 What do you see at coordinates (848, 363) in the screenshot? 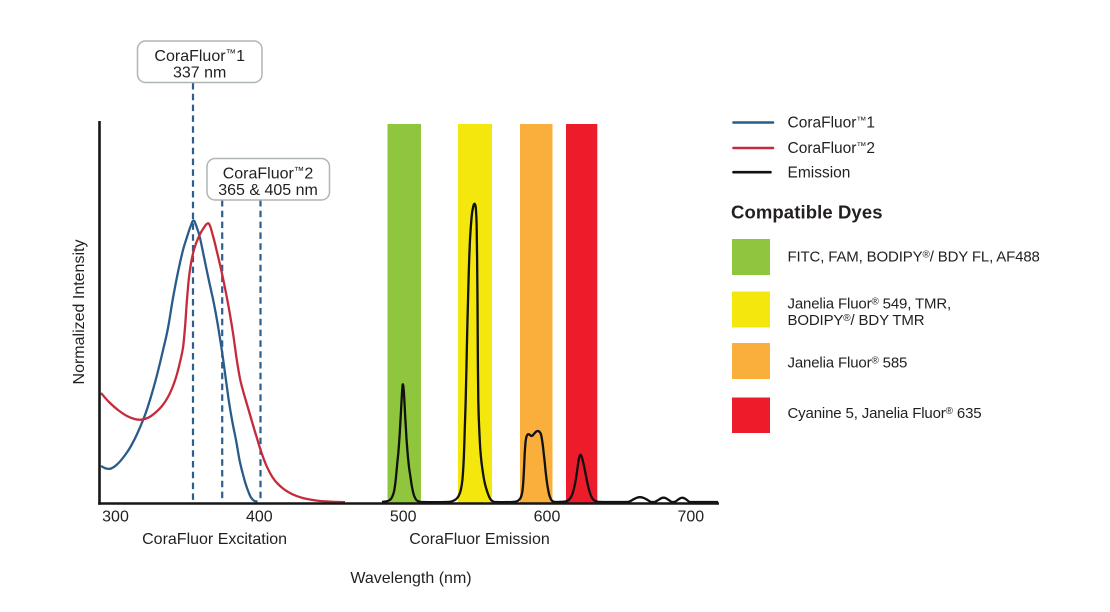
I see `svg-text: Janelia Fluor® 585` at bounding box center [848, 363].